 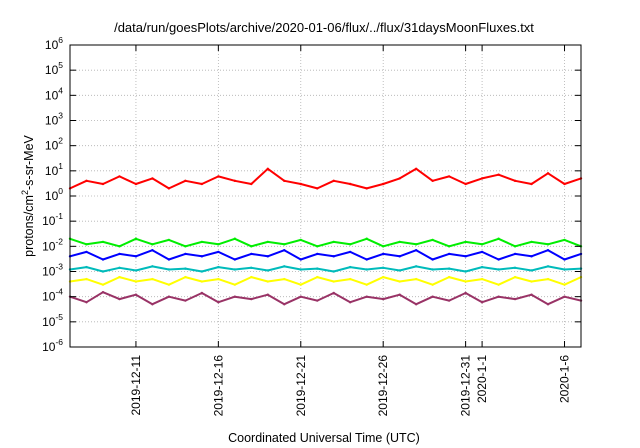 I want to click on y-tick-label: 10¹, so click(x=54, y=169).